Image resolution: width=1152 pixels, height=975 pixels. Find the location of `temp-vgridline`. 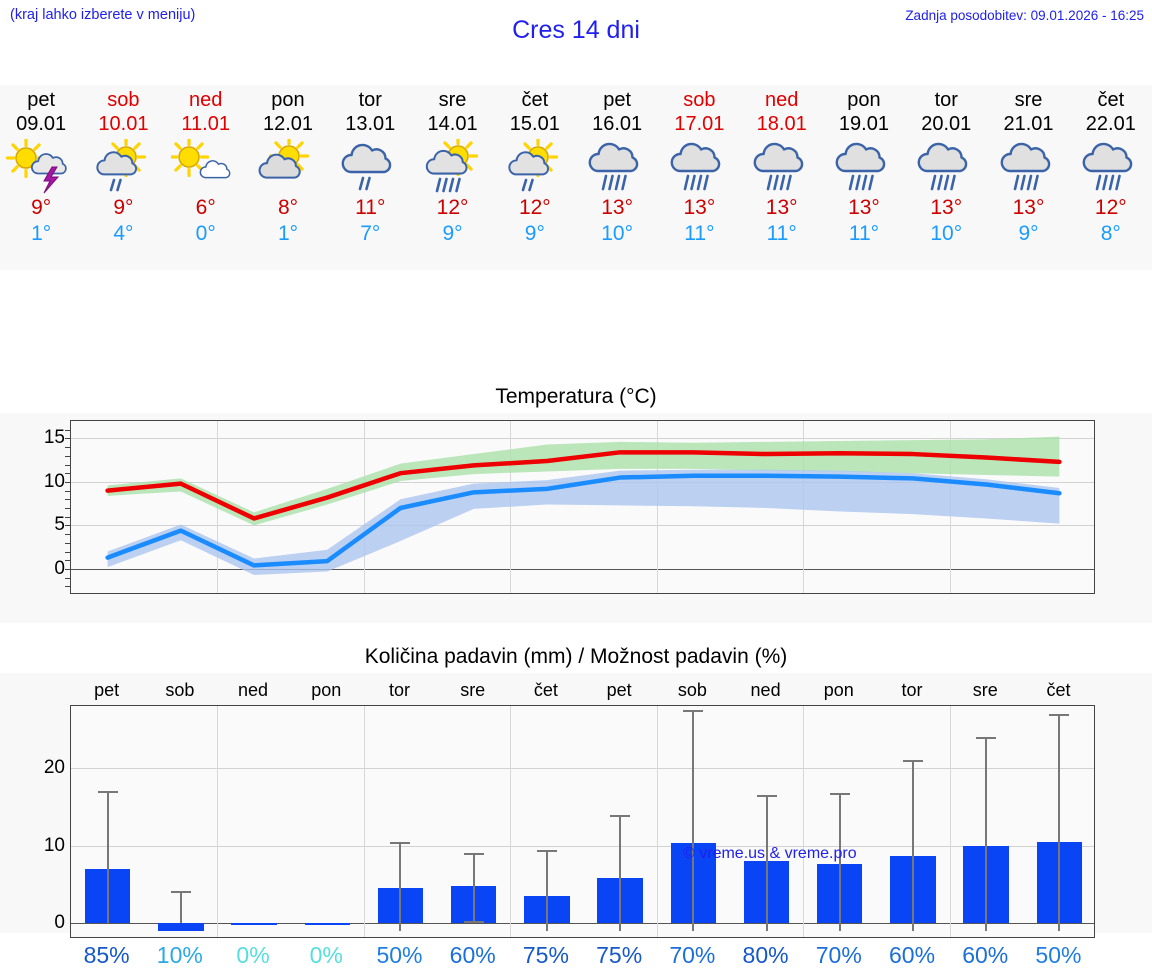

temp-vgridline is located at coordinates (364, 507).